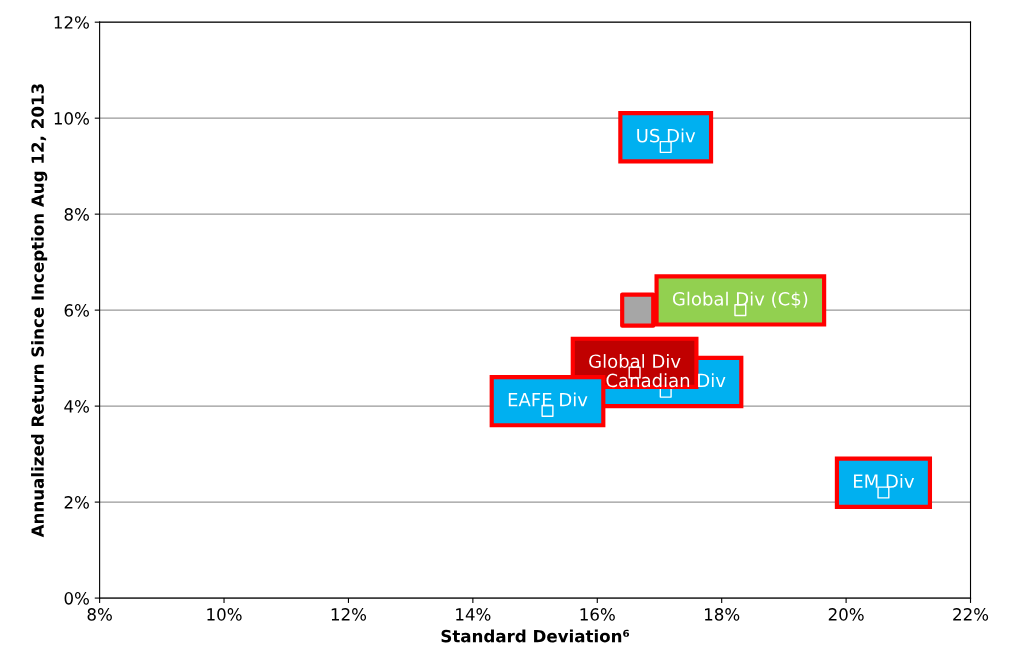 This screenshot has height=672, width=1027. I want to click on x-tick-label: 14%, so click(473, 614).